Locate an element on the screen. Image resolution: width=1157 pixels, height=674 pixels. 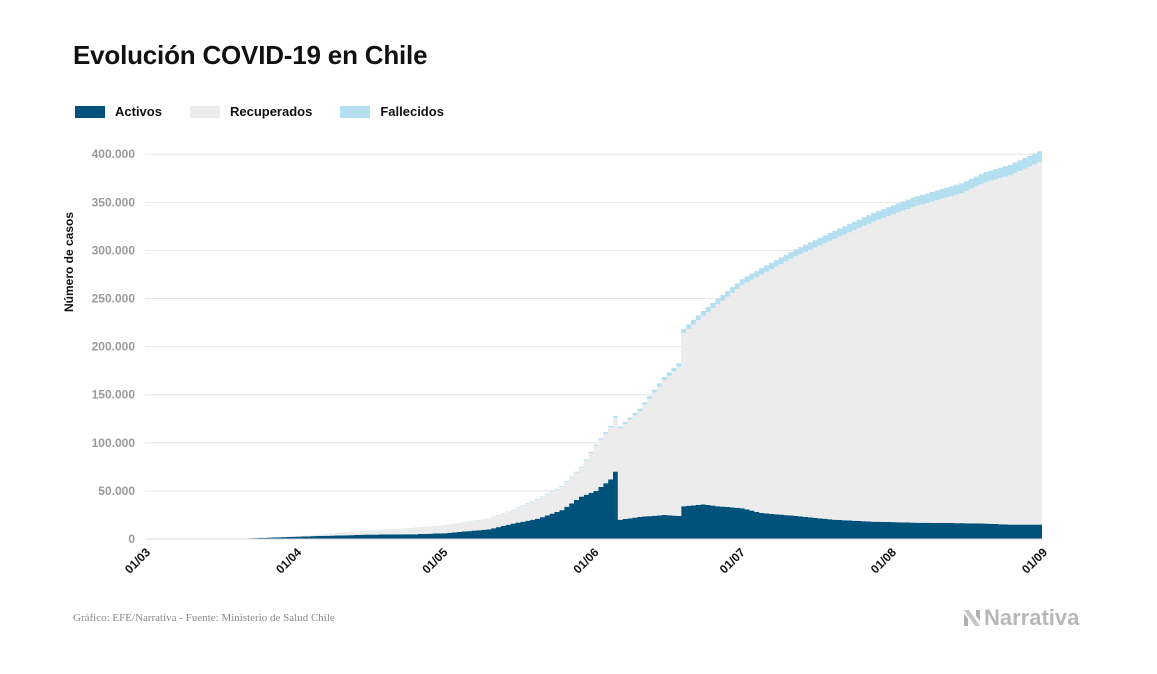
narrativa-logo: Narrativa is located at coordinates (1020, 618).